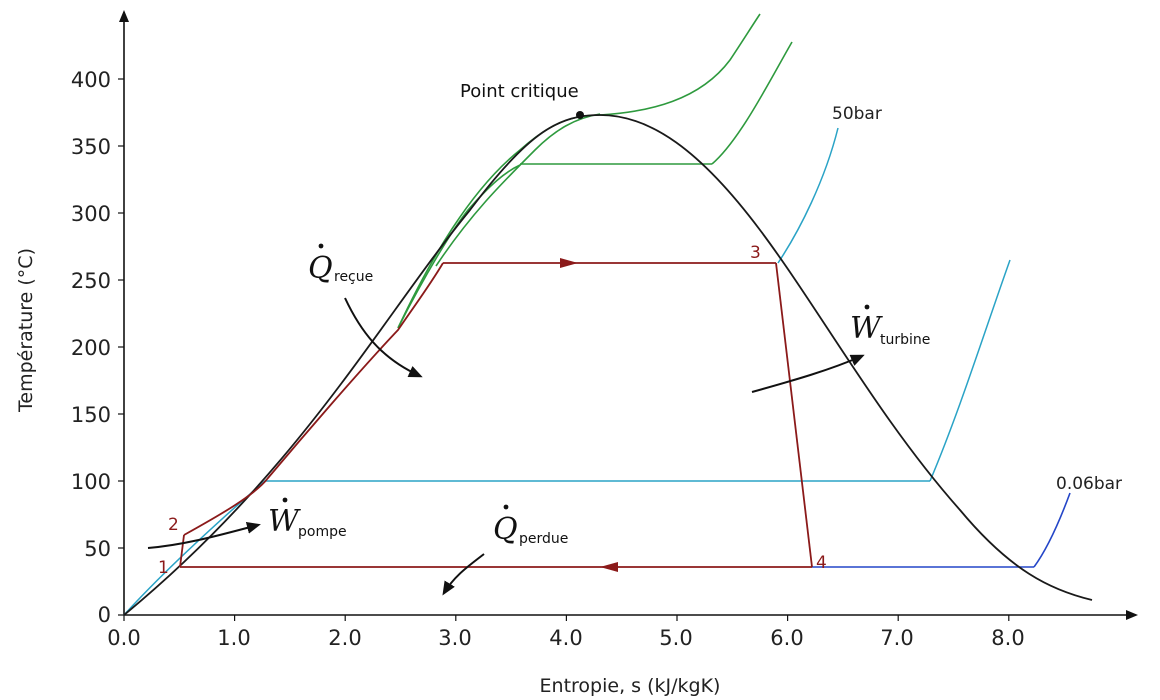 The width and height of the screenshot is (1160, 700). I want to click on cycle-pump-line, so click(182, 551).